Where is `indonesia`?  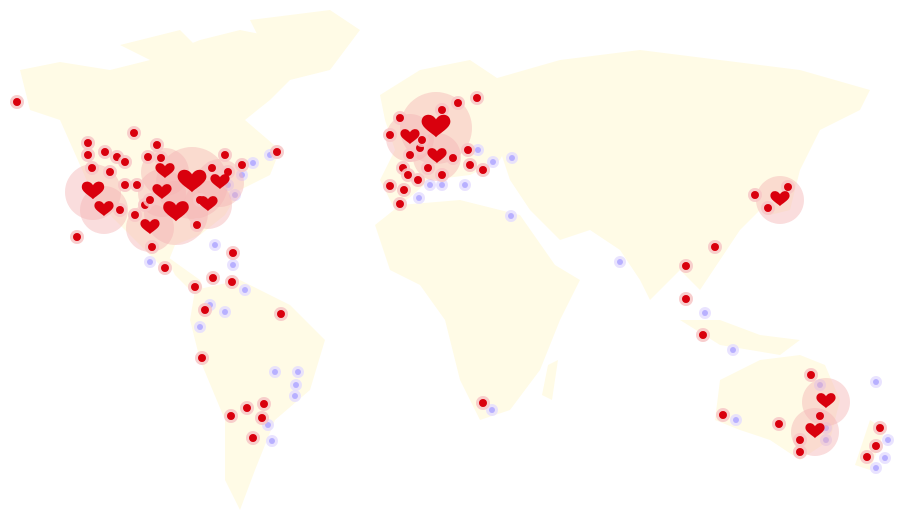
indonesia is located at coordinates (740, 337).